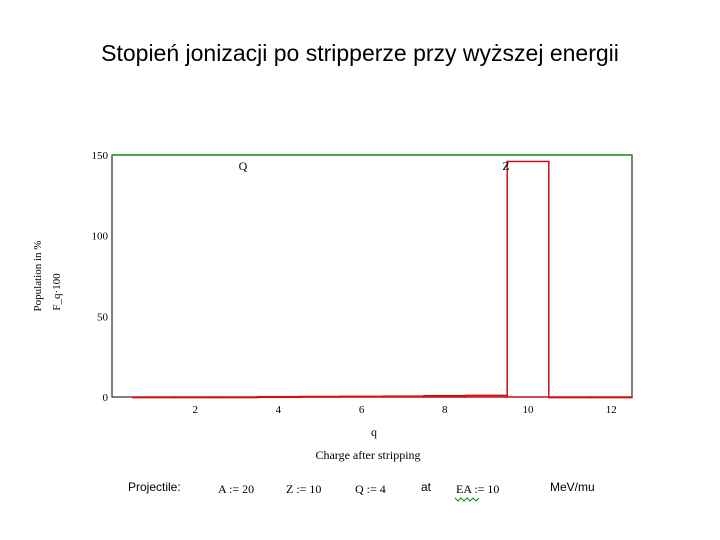  What do you see at coordinates (243, 166) in the screenshot?
I see `marker-q-label: Q` at bounding box center [243, 166].